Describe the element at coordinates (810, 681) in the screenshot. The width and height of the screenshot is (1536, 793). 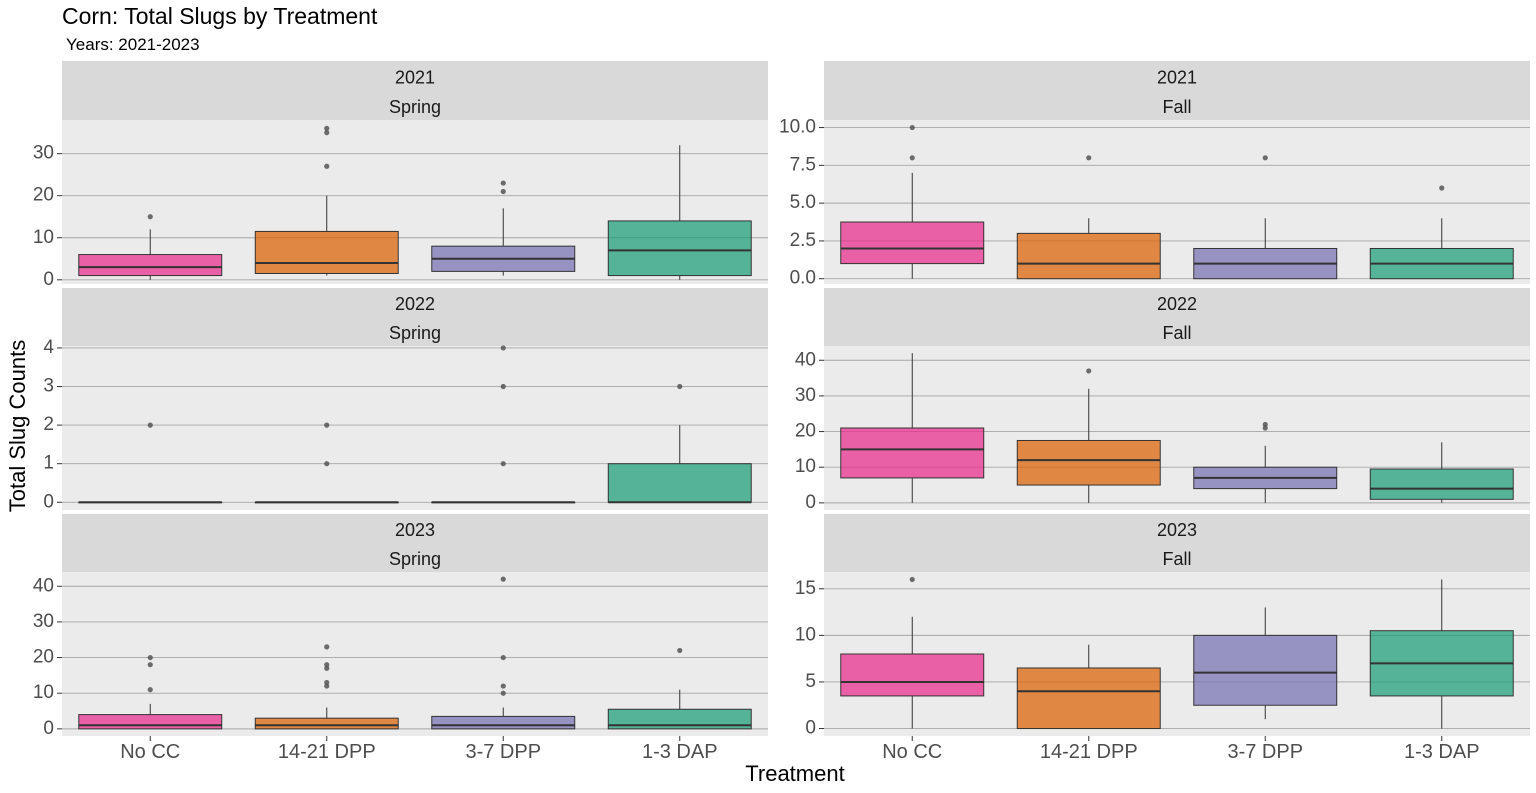
I see `y-tick-label: 5` at that location.